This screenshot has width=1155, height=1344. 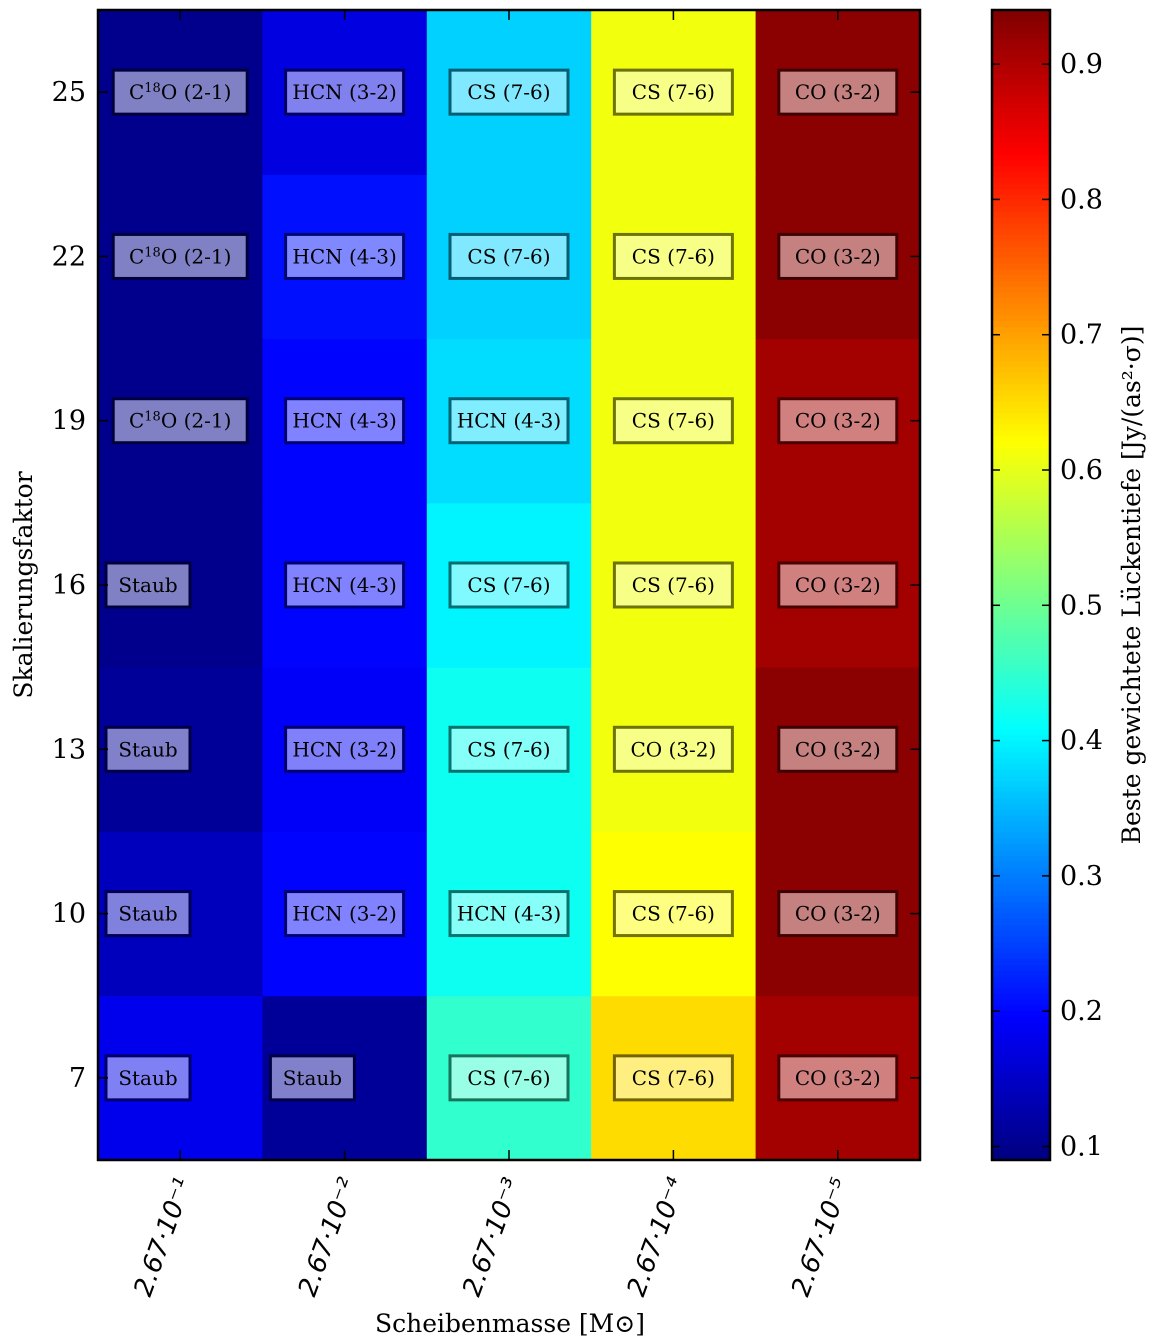 I want to click on y-tick-label: 7, so click(x=77, y=1078).